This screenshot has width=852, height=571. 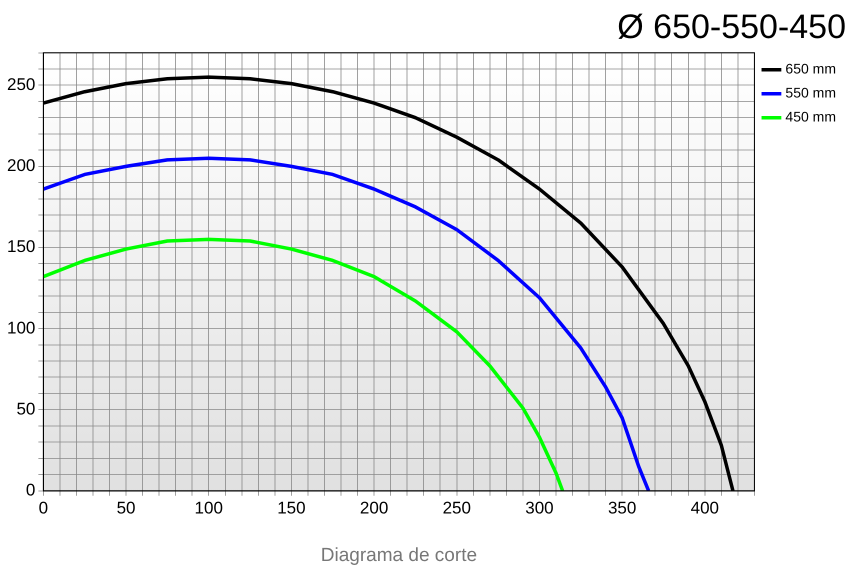 I want to click on legend-label: 550 mm, so click(x=810, y=92).